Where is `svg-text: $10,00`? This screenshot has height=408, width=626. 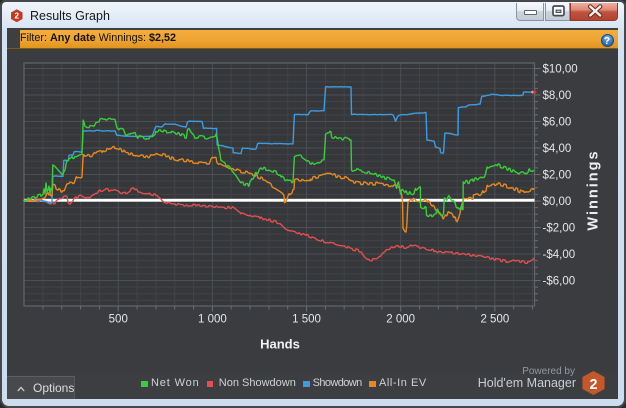
svg-text: $10,00 is located at coordinates (560, 70).